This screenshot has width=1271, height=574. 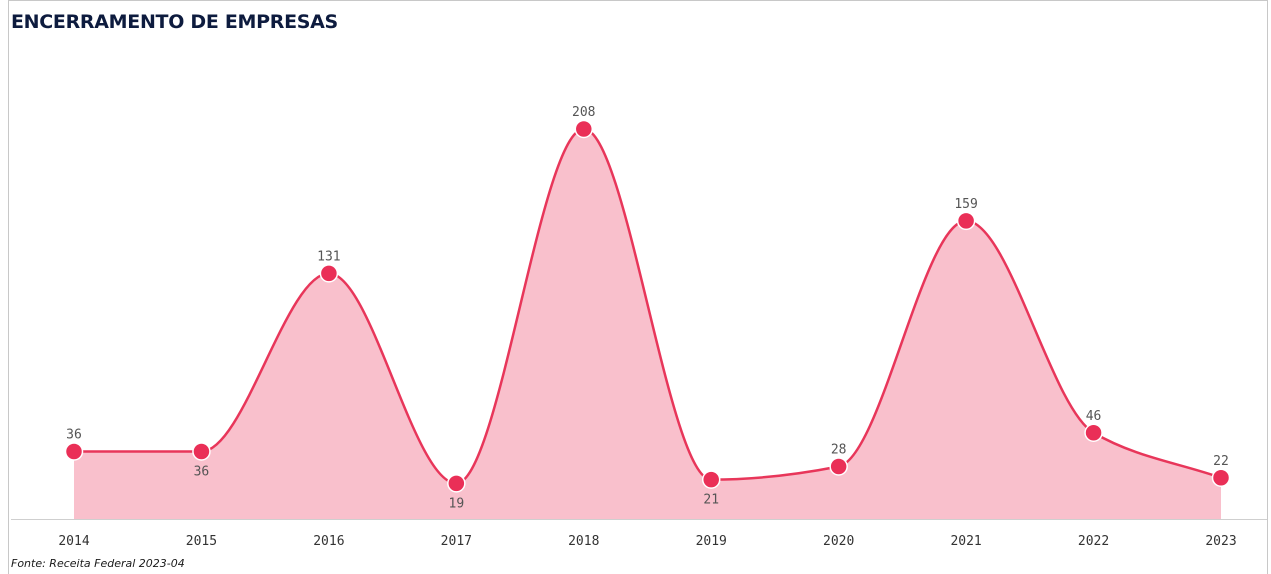 What do you see at coordinates (328, 541) in the screenshot?
I see `x-tick-label-2016: 2016` at bounding box center [328, 541].